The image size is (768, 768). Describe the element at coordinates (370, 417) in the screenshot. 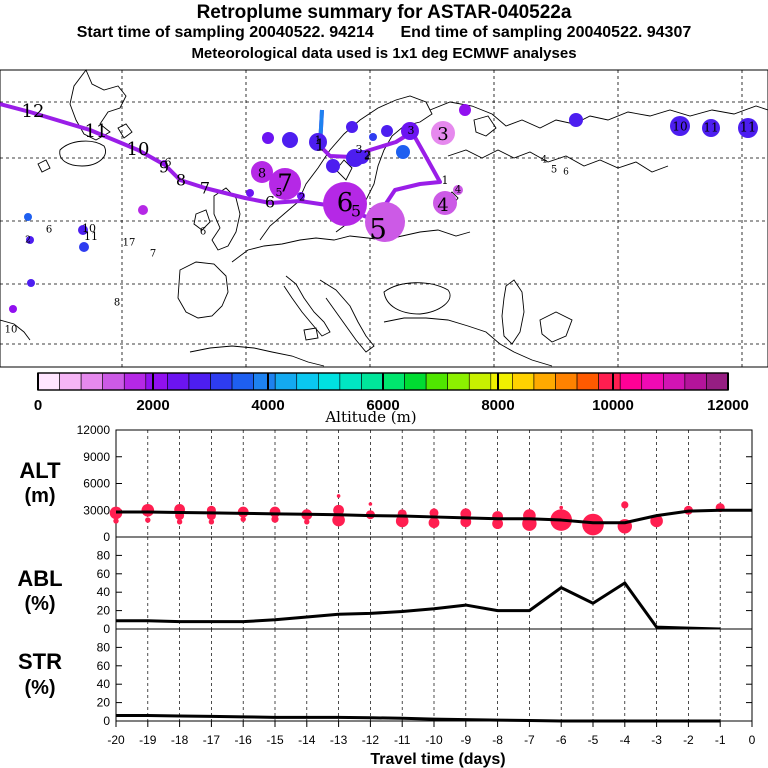

I see `colorbar-title: Altitude (m)` at that location.